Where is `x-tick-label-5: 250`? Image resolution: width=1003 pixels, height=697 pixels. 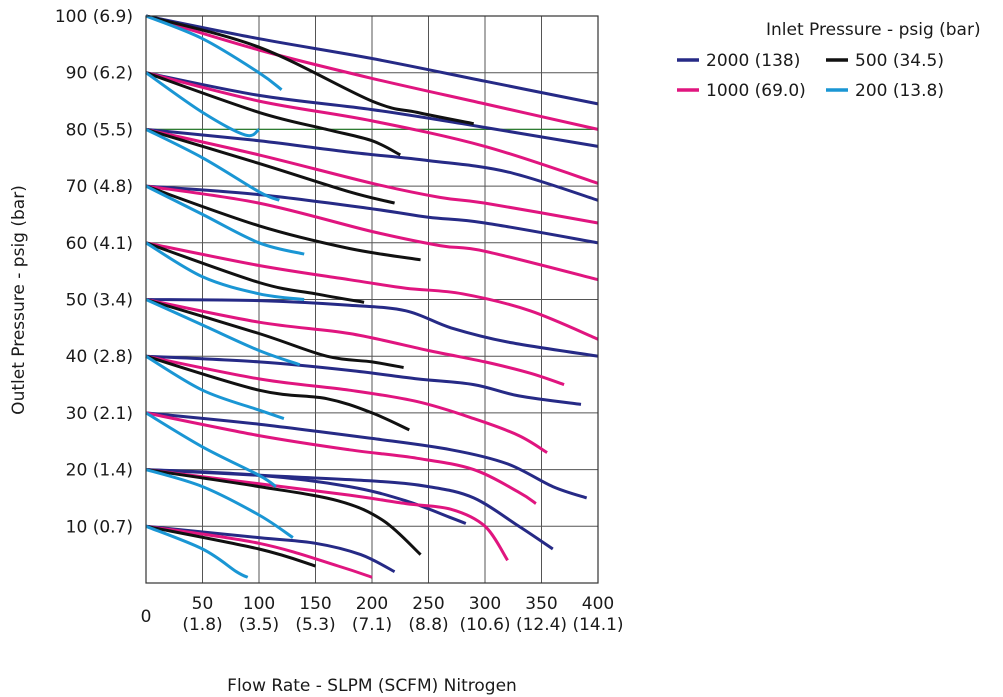 x-tick-label-5: 250 is located at coordinates (428, 604).